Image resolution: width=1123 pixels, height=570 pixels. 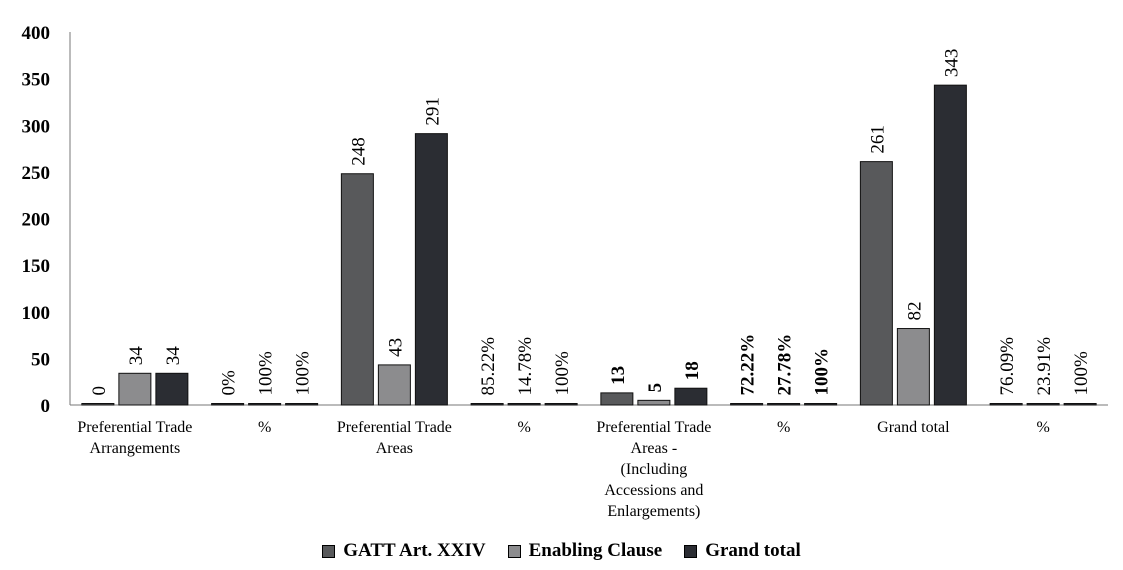 I want to click on legend-item: Grand total, so click(x=742, y=551).